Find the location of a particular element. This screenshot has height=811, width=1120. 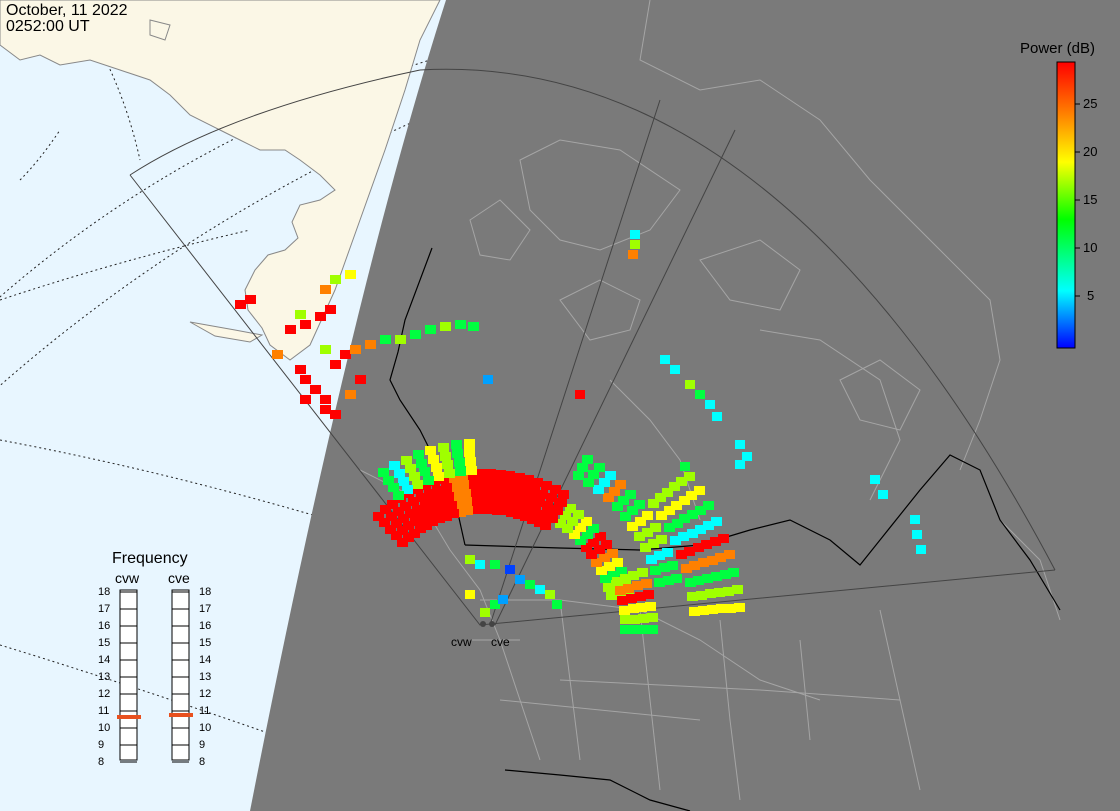

colorbar-title: Power (dB) is located at coordinates (1058, 48).